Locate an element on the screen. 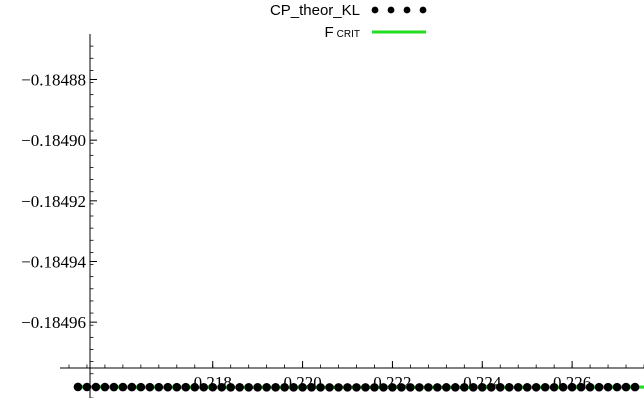 This screenshot has height=398, width=644. y-tick-label: −0.18492 is located at coordinates (53, 201).